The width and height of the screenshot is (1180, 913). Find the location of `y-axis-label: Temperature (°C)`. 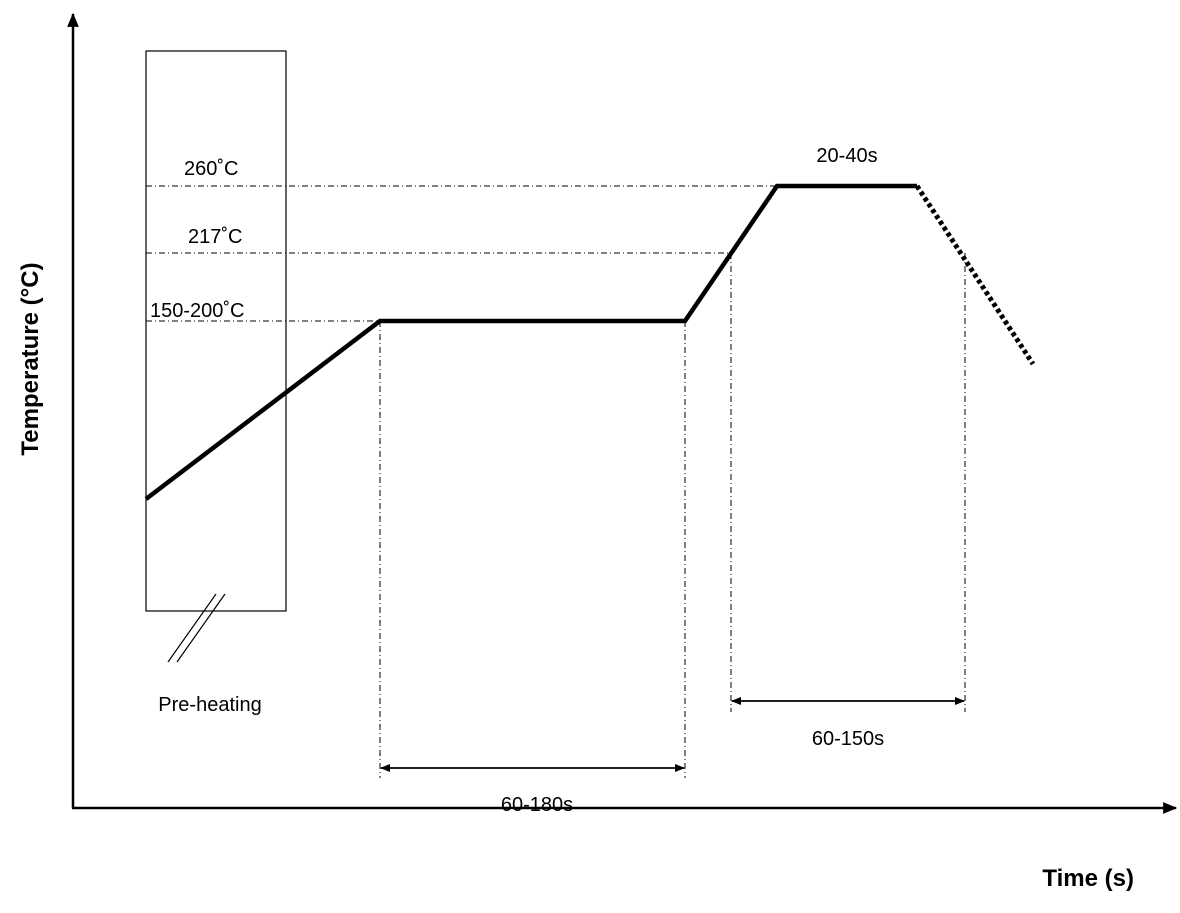

y-axis-label: Temperature (°C) is located at coordinates (30, 358).